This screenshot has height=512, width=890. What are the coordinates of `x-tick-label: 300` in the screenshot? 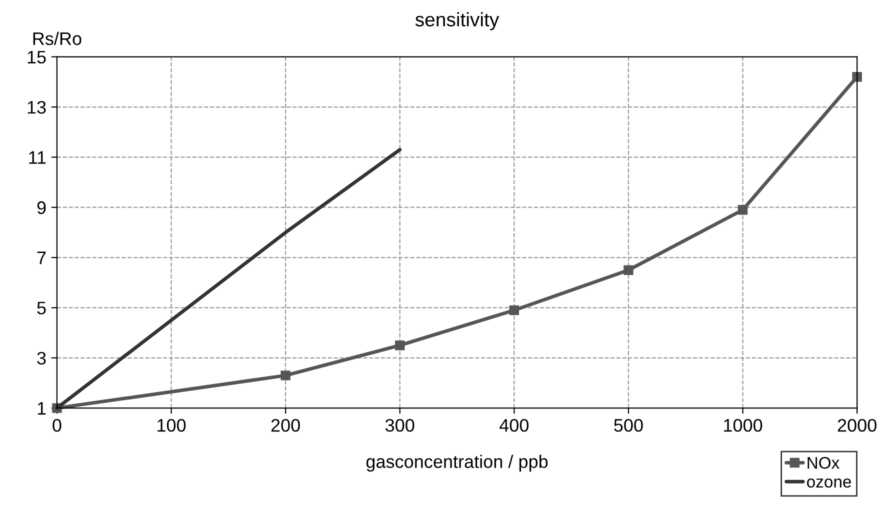 It's located at (399, 425).